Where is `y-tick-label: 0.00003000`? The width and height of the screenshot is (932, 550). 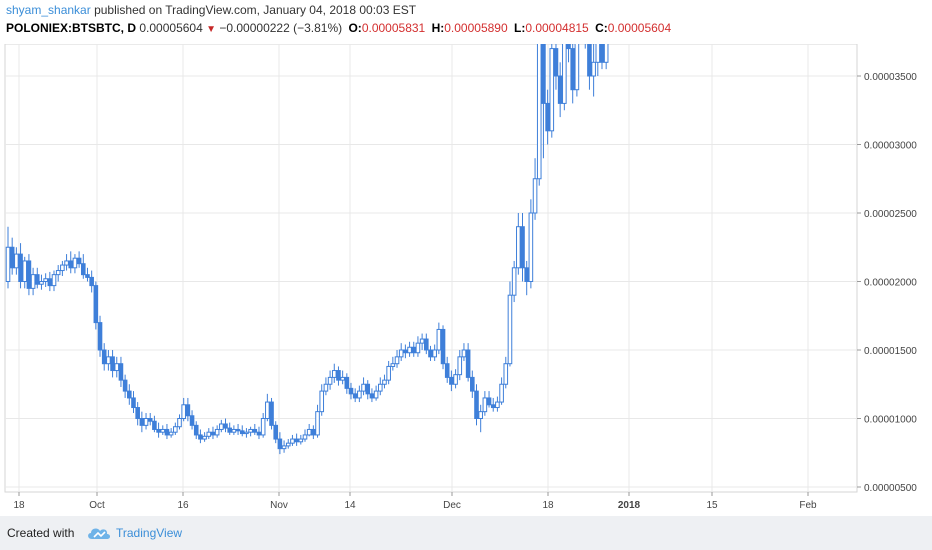 y-tick-label: 0.00003000 is located at coordinates (890, 146).